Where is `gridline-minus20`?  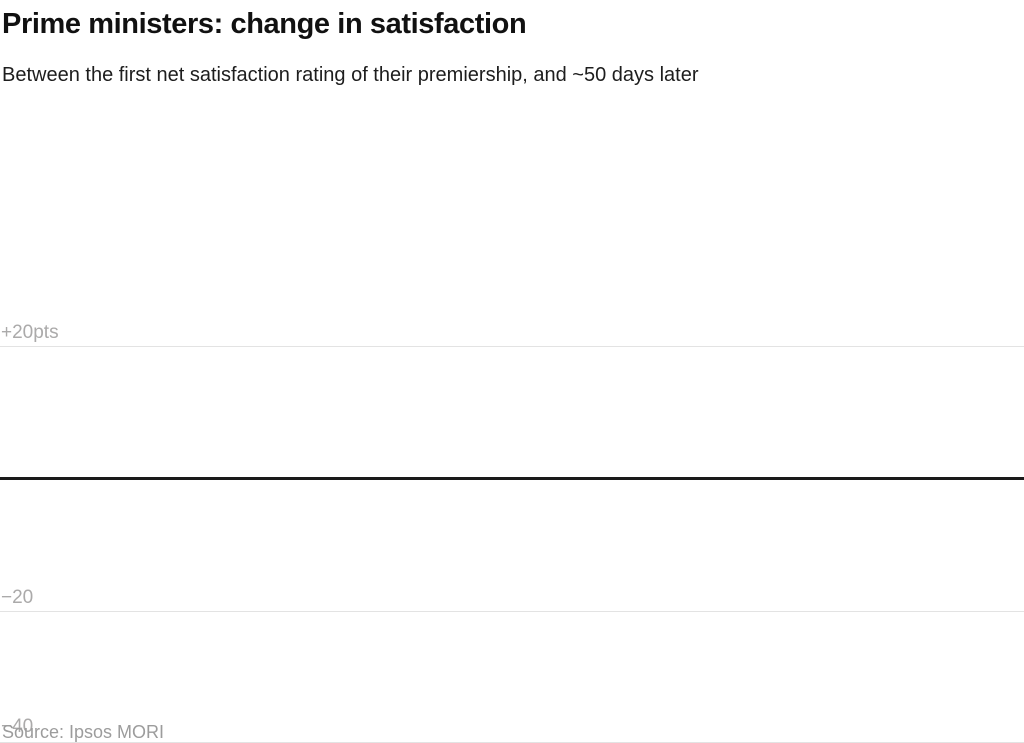 gridline-minus20 is located at coordinates (512, 611).